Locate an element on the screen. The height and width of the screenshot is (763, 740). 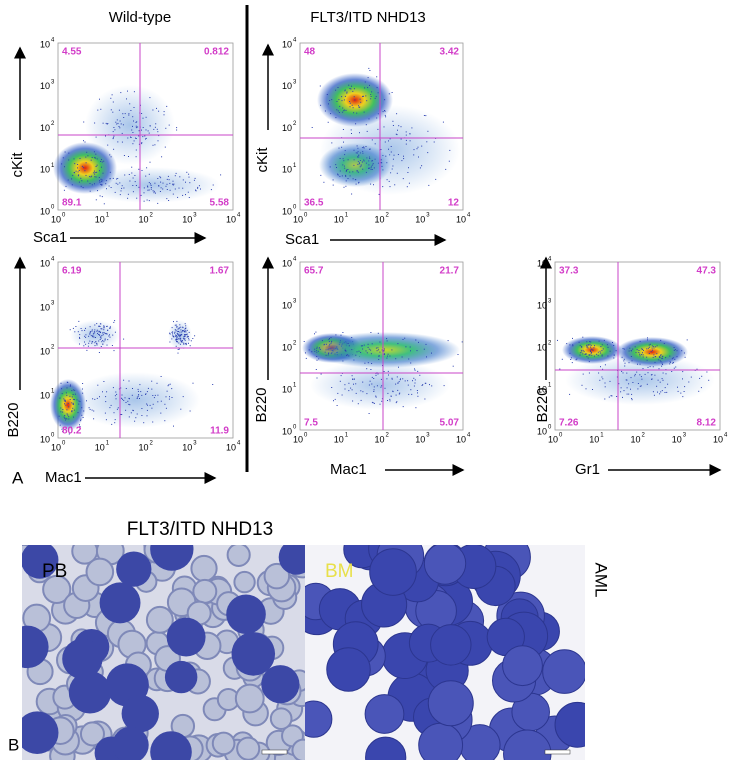
red-cell is located at coordinates (248, 748).